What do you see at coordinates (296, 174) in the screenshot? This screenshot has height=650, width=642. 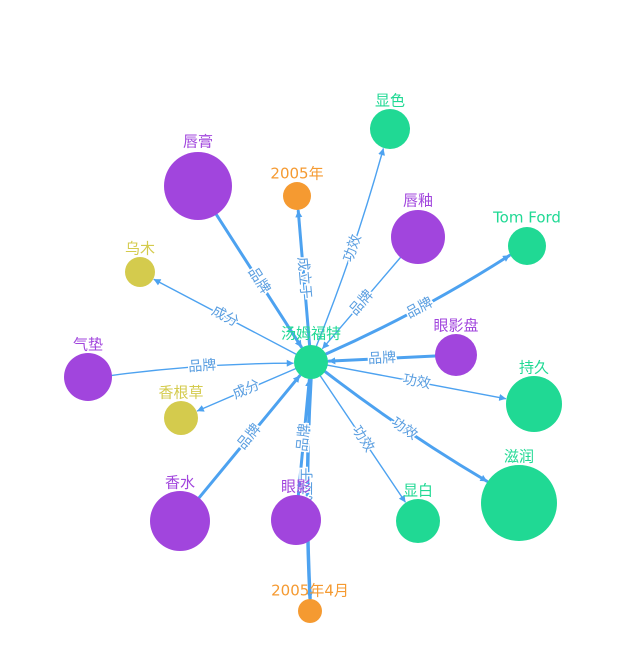 I see `node-label-y2005: 2005年` at bounding box center [296, 174].